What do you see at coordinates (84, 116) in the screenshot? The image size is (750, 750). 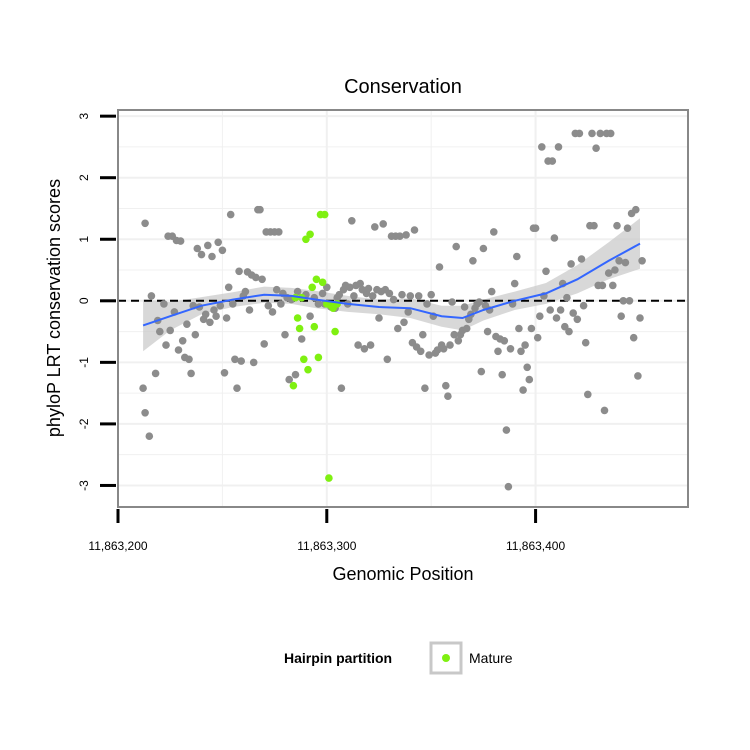 I see `y-tick-label: 3` at bounding box center [84, 116].